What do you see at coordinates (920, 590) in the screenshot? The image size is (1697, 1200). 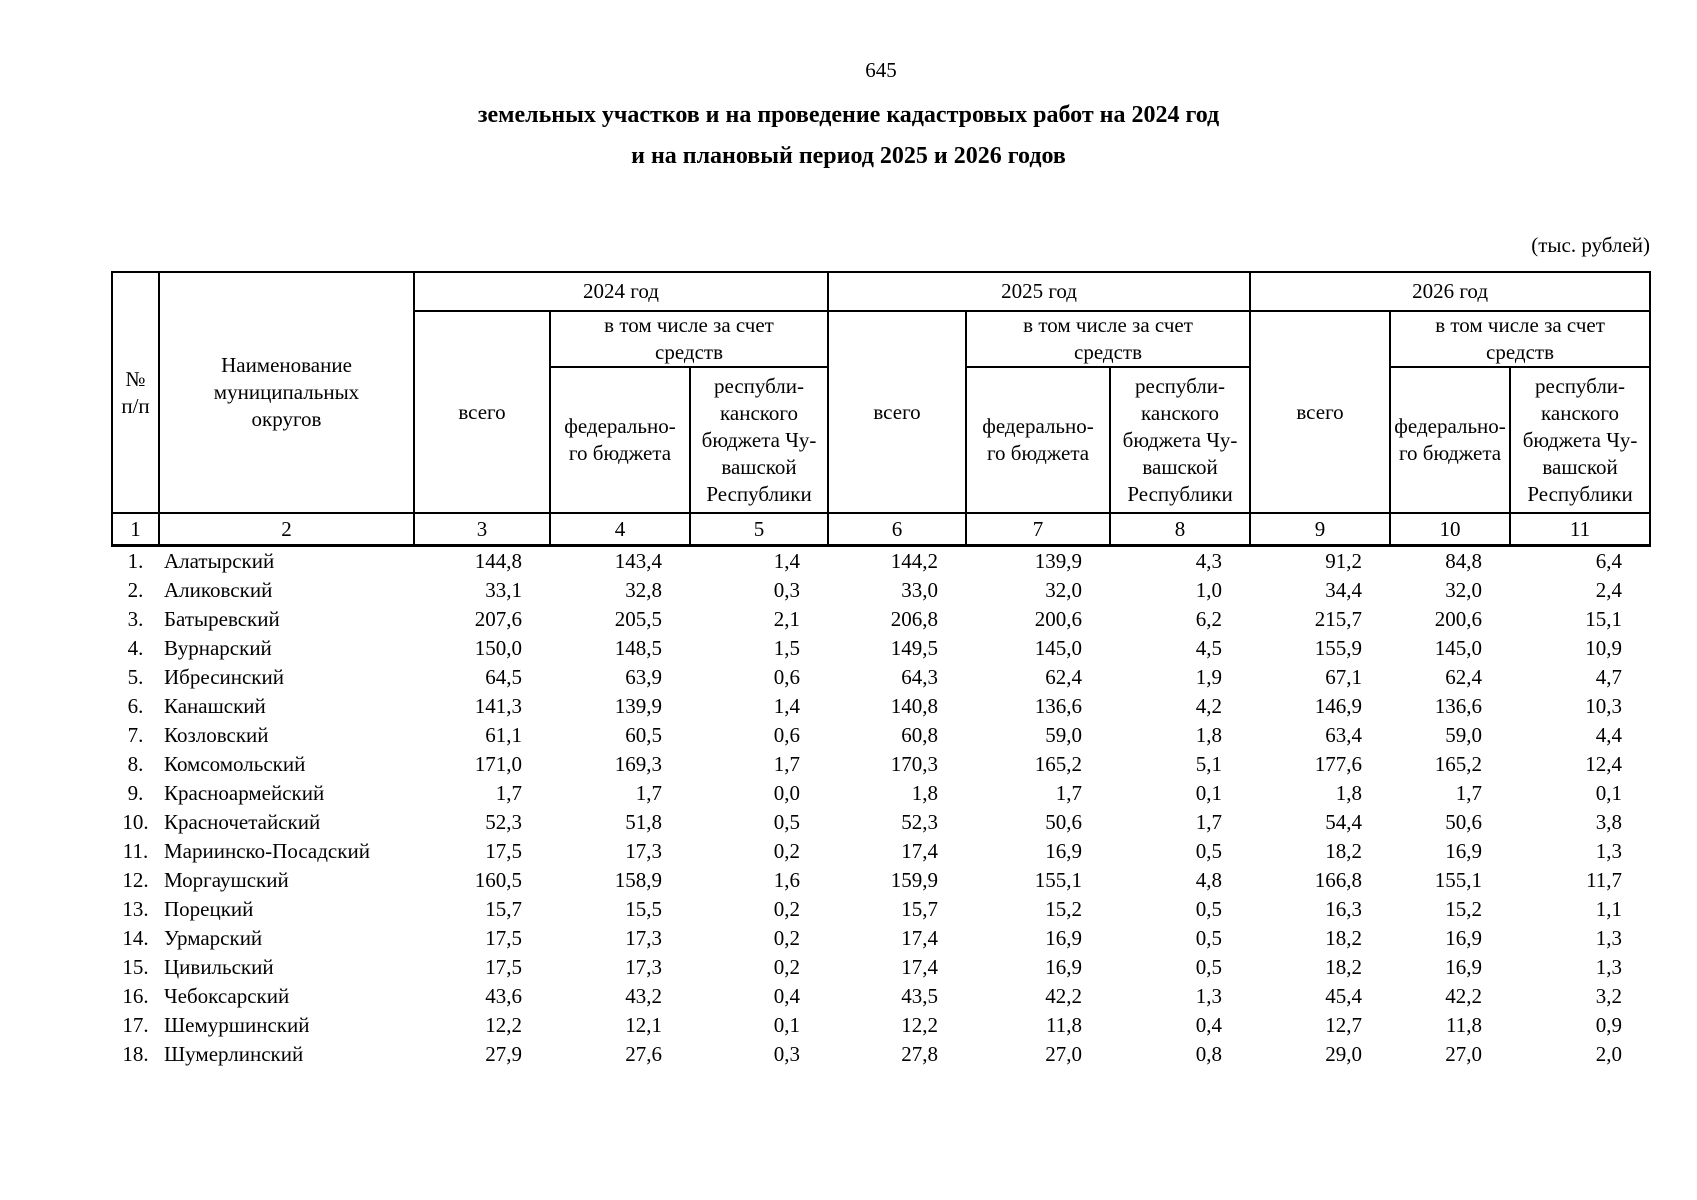 I see `value-2025-total: 33,0` at bounding box center [920, 590].